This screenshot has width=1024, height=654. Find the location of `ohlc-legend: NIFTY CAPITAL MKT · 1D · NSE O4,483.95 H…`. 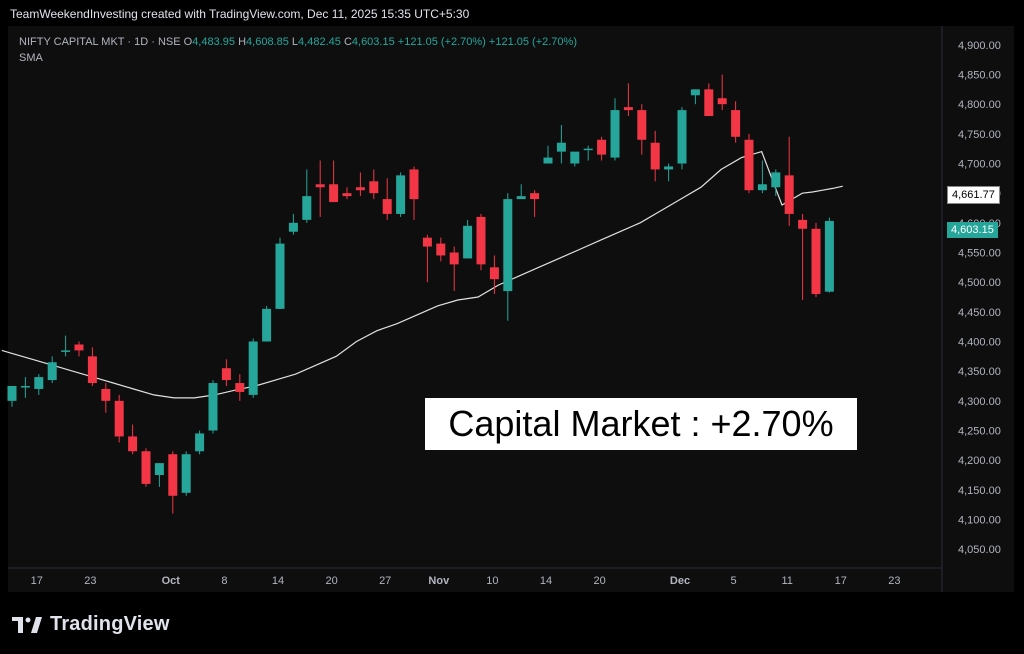

ohlc-legend: NIFTY CAPITAL MKT · 1D · NSE O4,483.95 H… is located at coordinates (298, 42).